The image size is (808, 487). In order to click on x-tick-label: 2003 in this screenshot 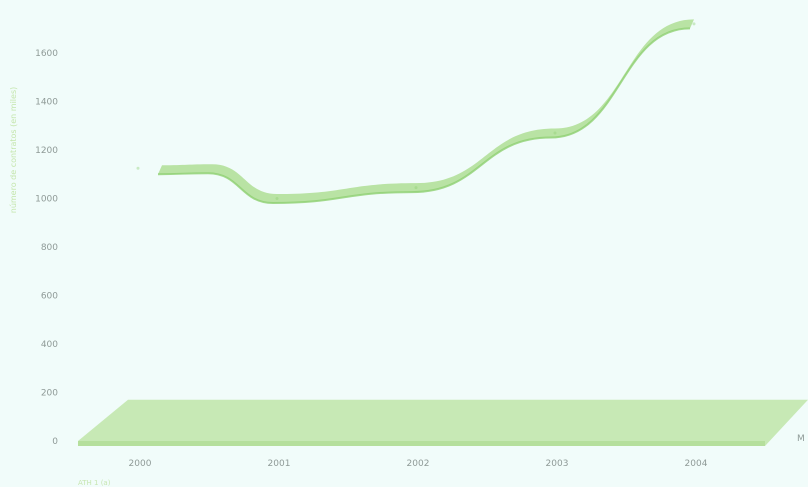, I will do `click(557, 464)`.